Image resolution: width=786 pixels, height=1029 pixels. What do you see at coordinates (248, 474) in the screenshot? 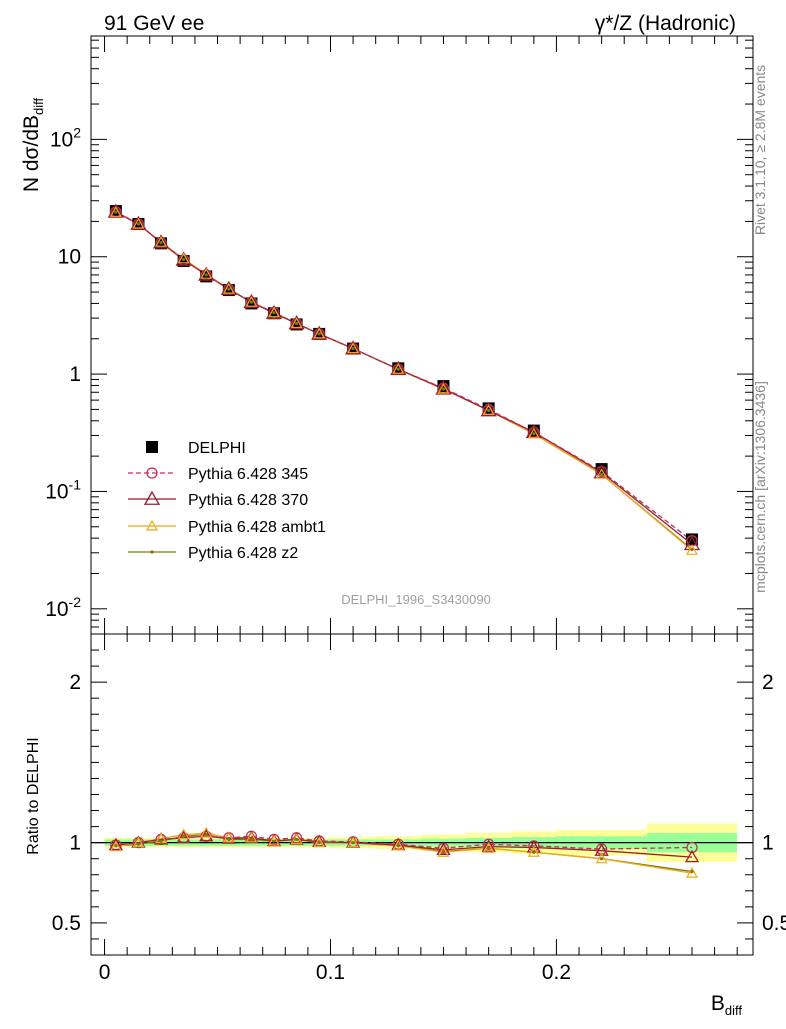
I see `legend-label-p345: Pythia 6.428 345` at bounding box center [248, 474].